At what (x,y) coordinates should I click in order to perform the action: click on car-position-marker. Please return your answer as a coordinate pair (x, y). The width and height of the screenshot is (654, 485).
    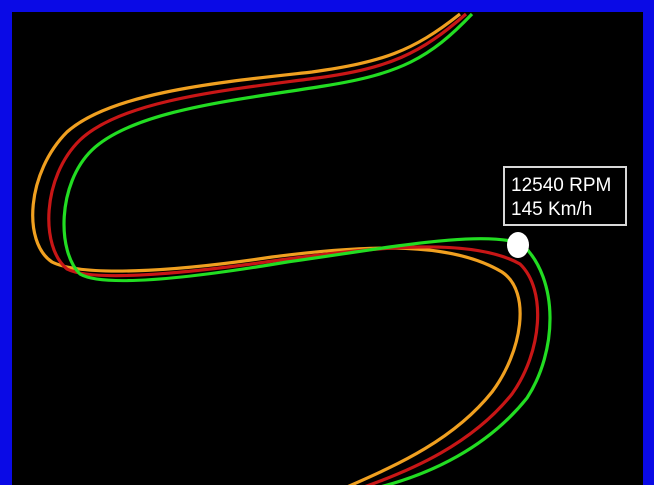
    Looking at the image, I should click on (518, 245).